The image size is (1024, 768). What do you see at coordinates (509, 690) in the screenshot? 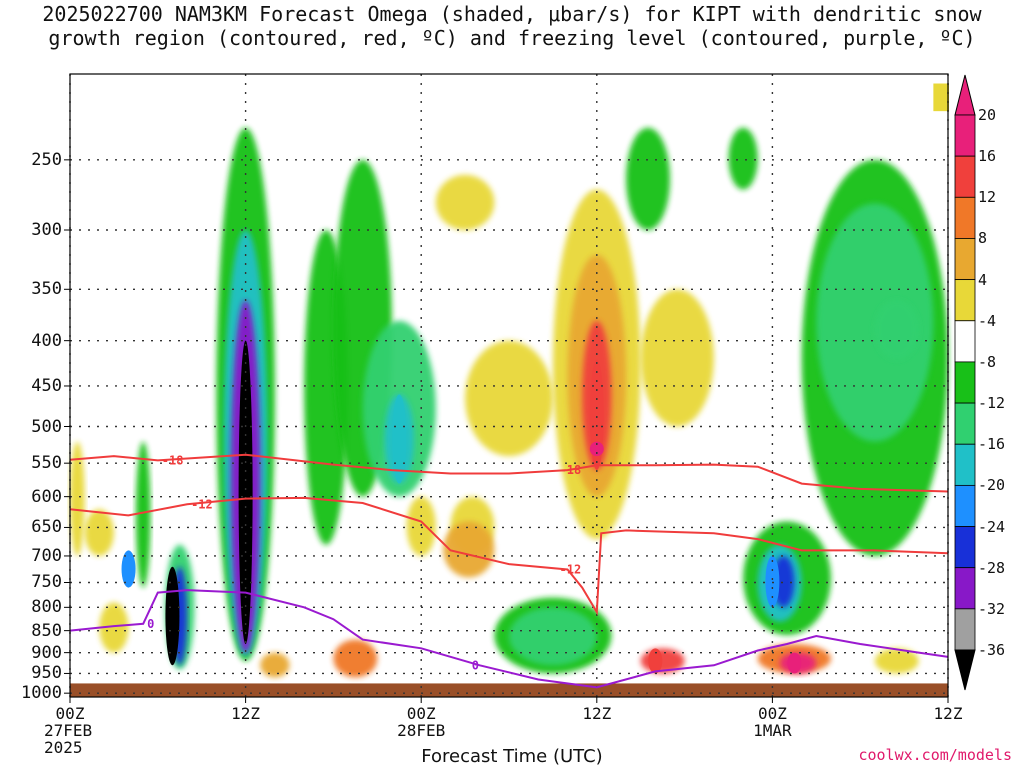
I see `terrain-band` at bounding box center [509, 690].